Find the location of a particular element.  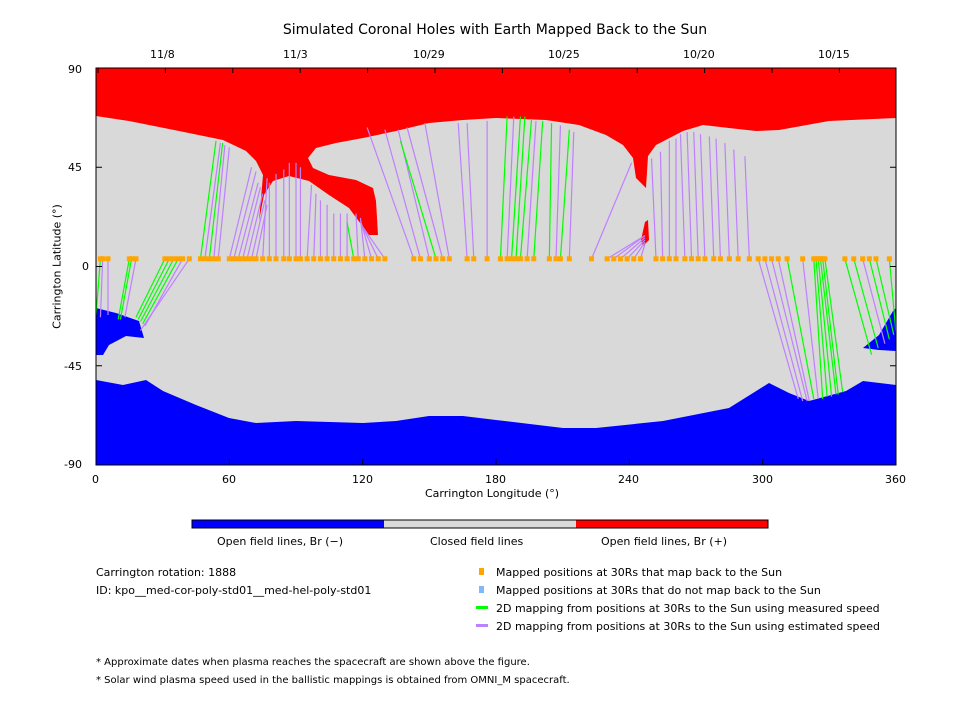

colorbar-label: Open field lines, Br (−) is located at coordinates (280, 541).